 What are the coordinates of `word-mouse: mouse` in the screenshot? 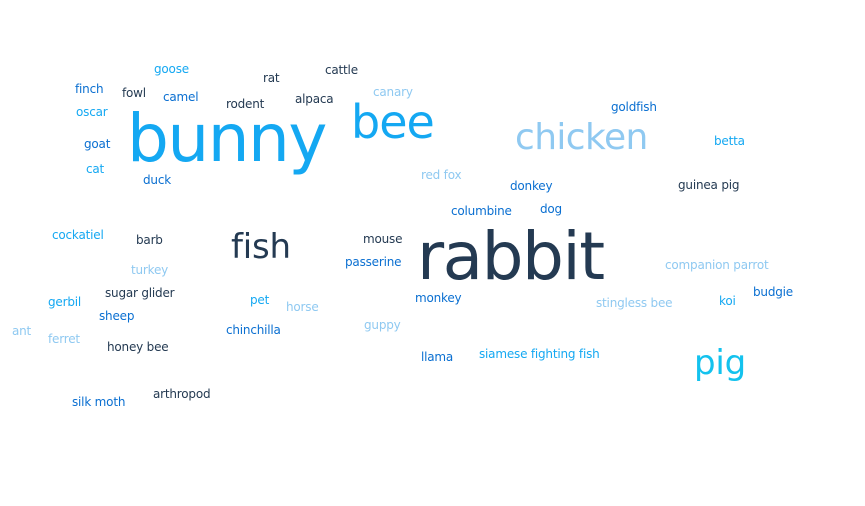 It's located at (383, 239).